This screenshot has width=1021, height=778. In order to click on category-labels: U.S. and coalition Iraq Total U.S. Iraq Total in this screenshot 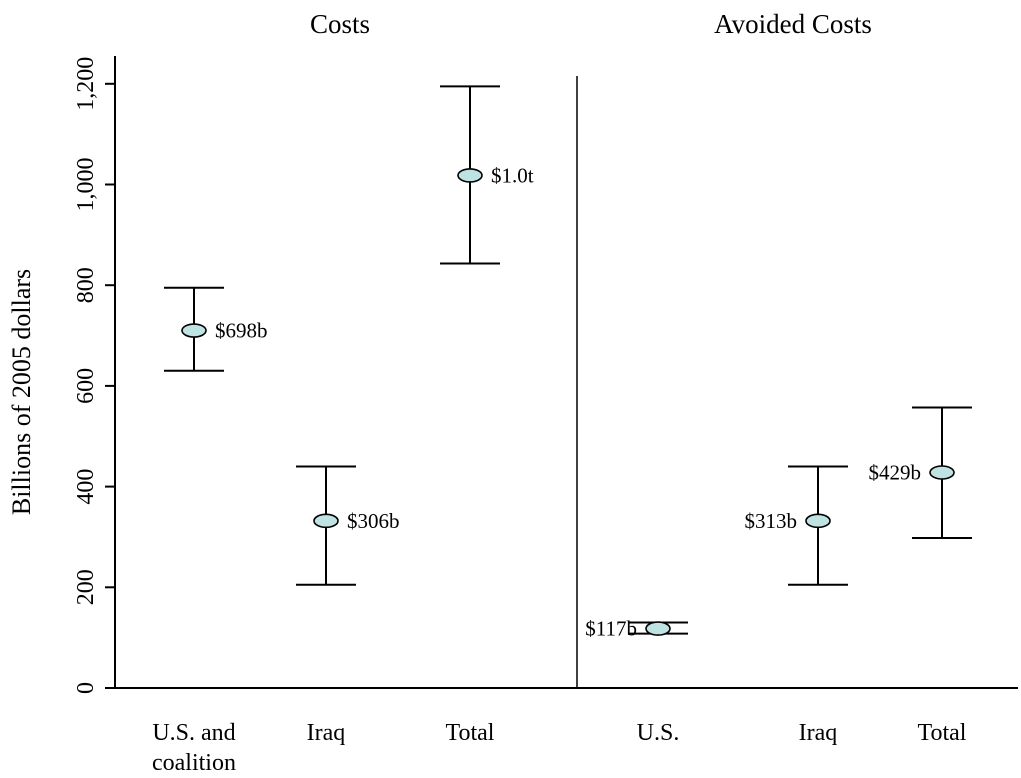, I will do `click(559, 748)`.